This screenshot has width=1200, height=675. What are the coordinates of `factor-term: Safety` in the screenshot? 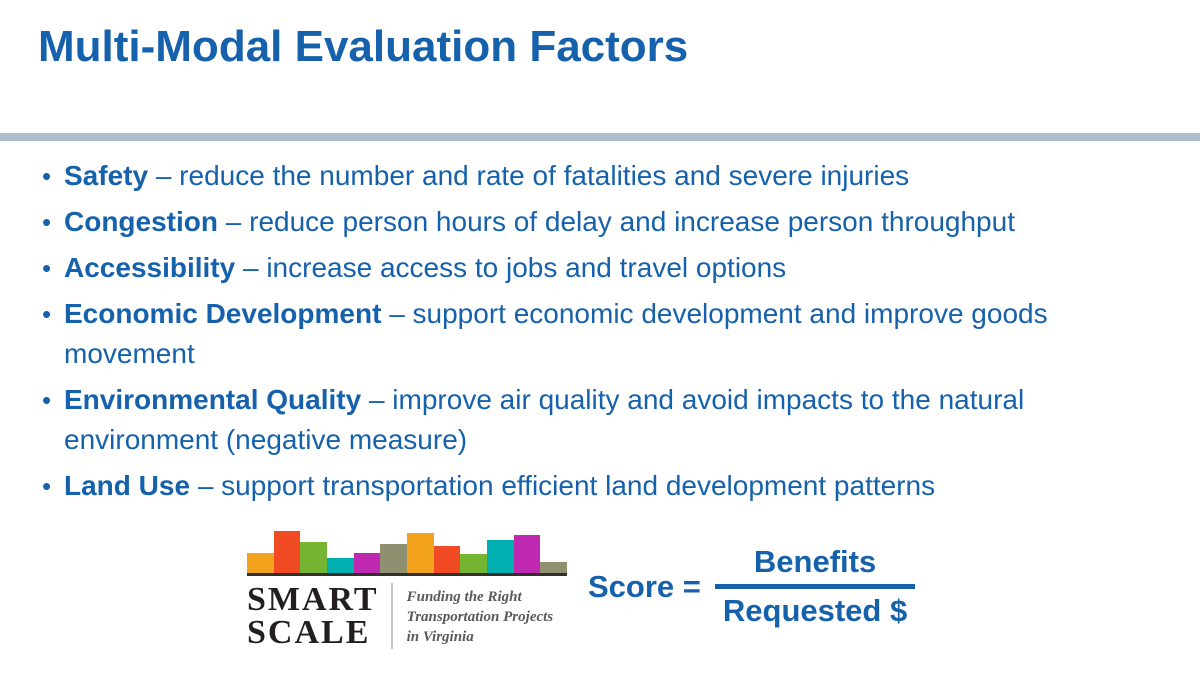 It's located at (106, 175).